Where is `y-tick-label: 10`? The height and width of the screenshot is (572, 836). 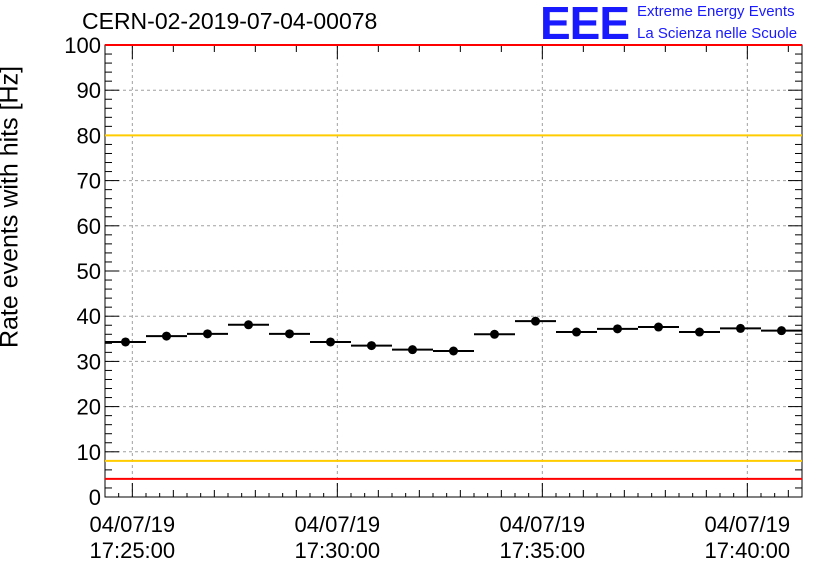
y-tick-label: 10 is located at coordinates (89, 452).